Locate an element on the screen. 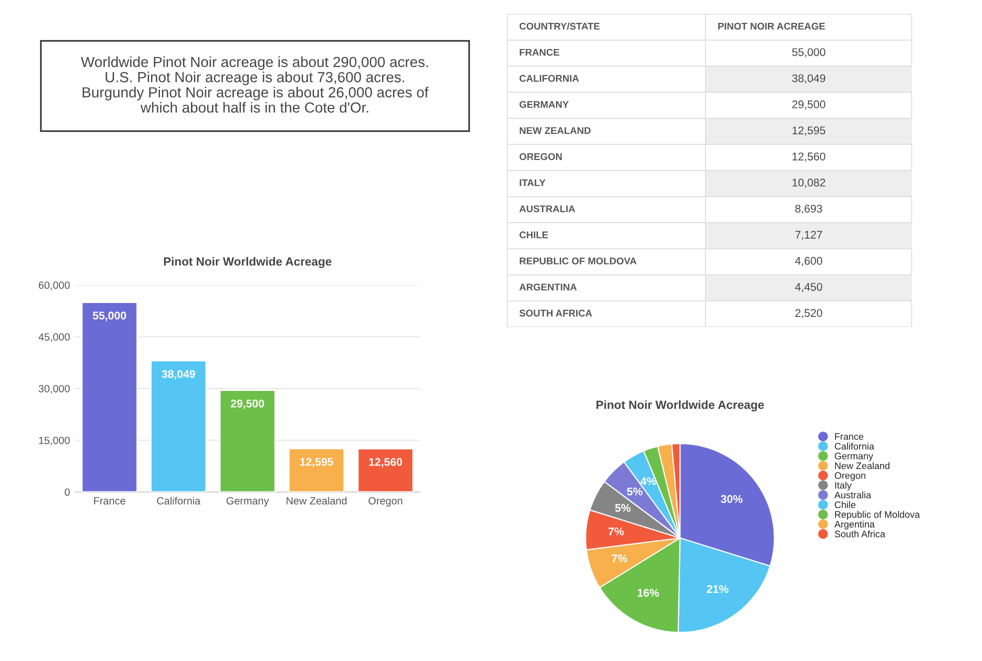 The height and width of the screenshot is (661, 982). y-tick-label: 60,000 is located at coordinates (54, 286).